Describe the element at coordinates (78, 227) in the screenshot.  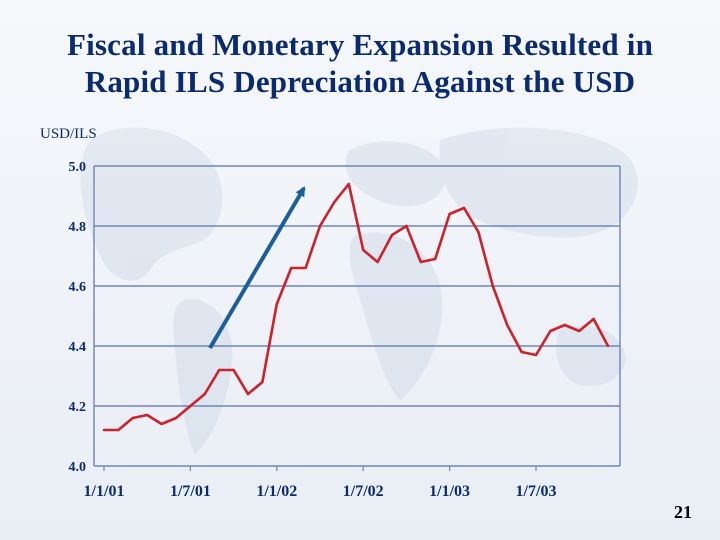
I see `y-tick-label: 4.8` at that location.